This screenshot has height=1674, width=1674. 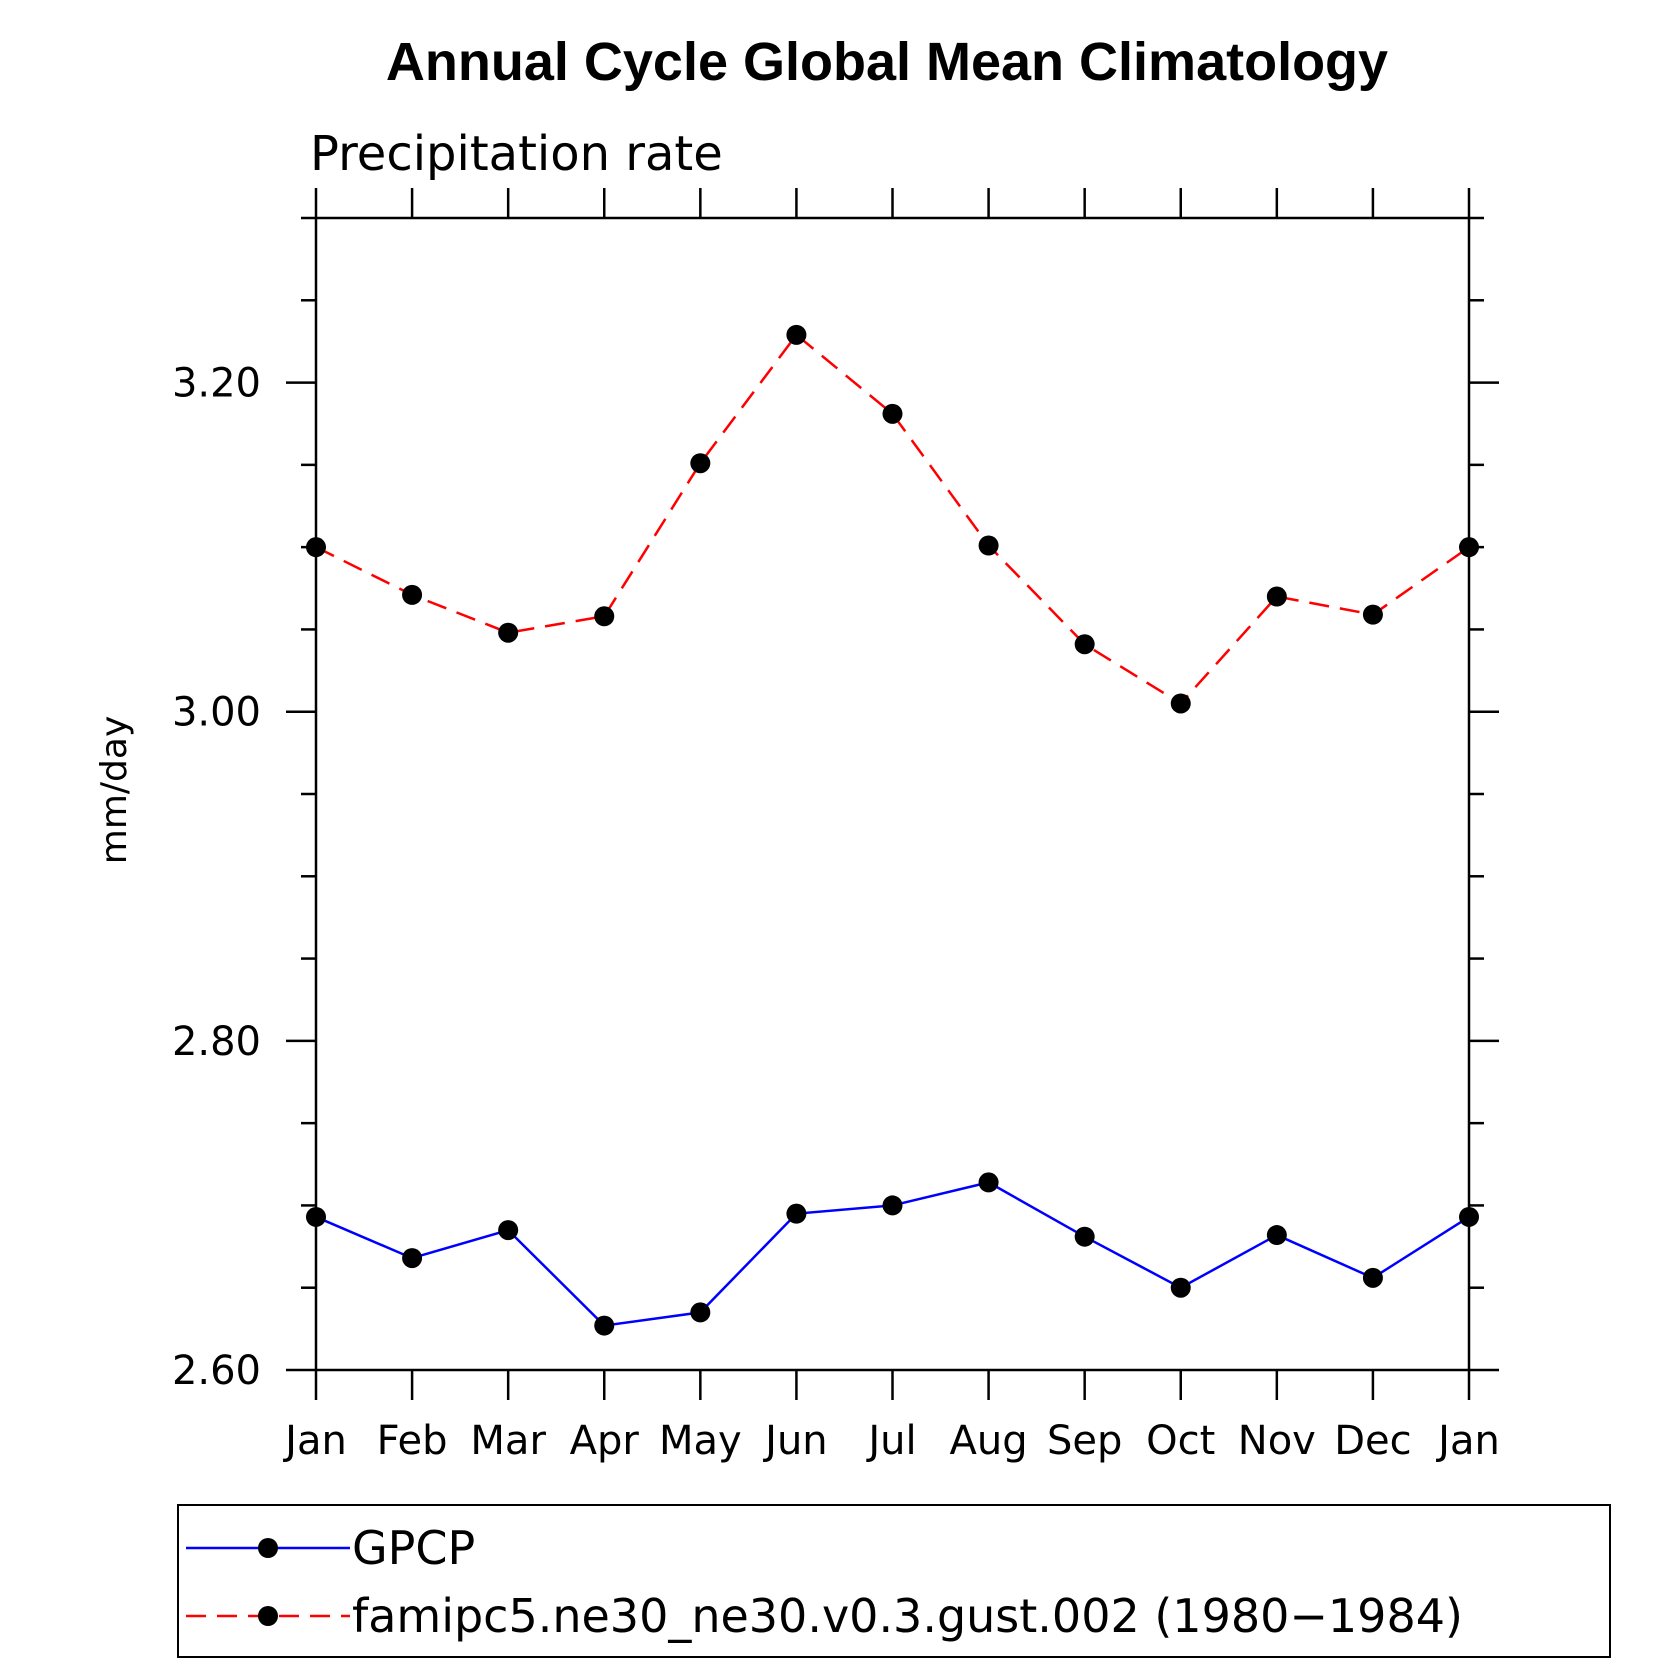 I want to click on x-tick-label: Jul, so click(x=890, y=1441).